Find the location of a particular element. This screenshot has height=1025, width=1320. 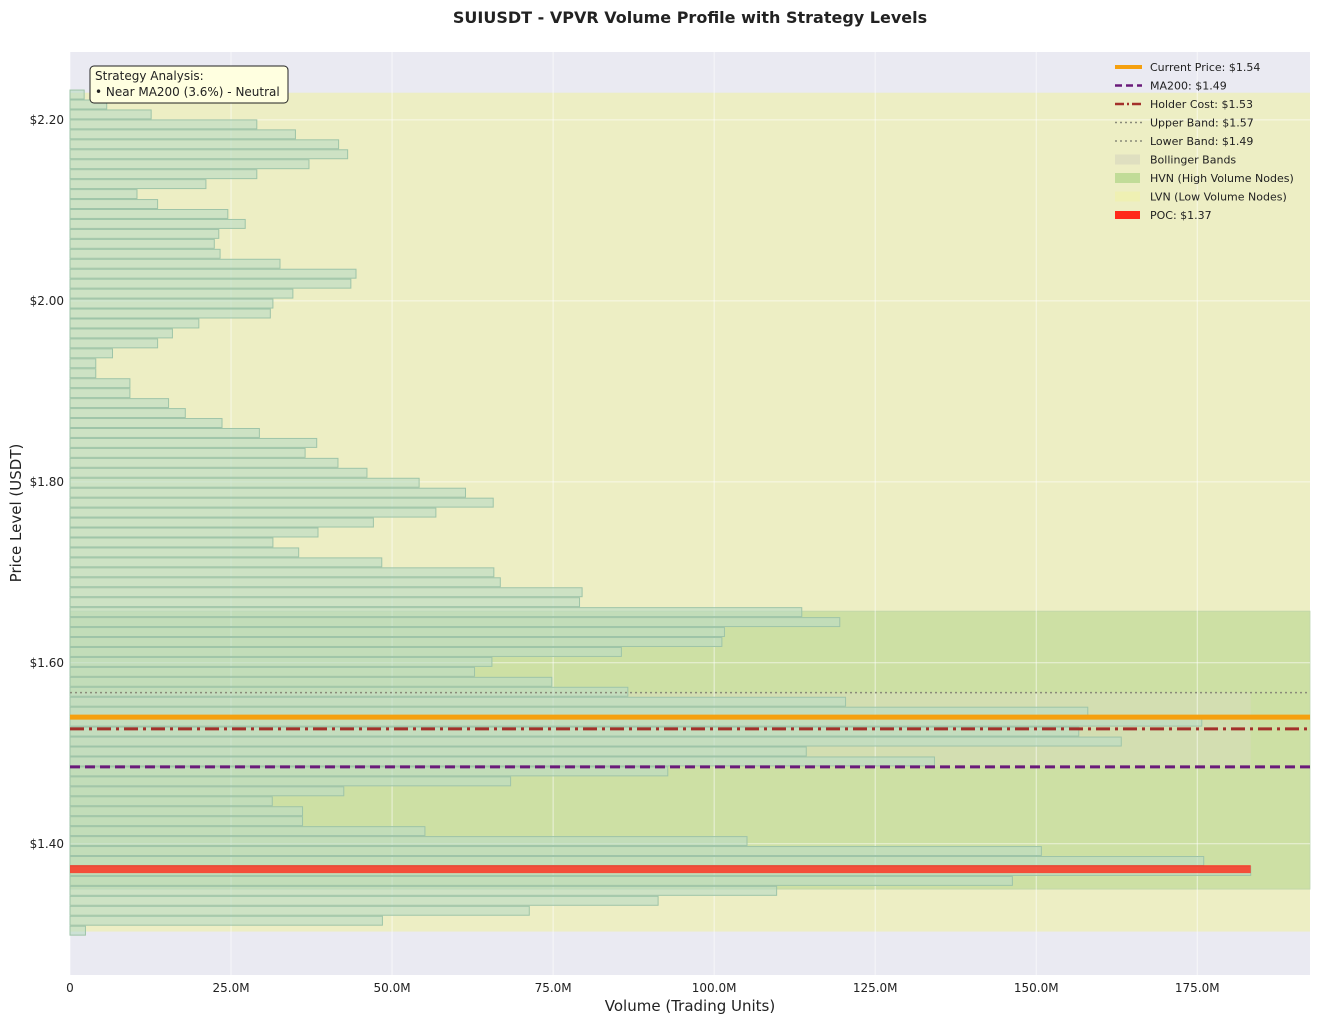

x-tick-label: 175.0M is located at coordinates (1197, 988).